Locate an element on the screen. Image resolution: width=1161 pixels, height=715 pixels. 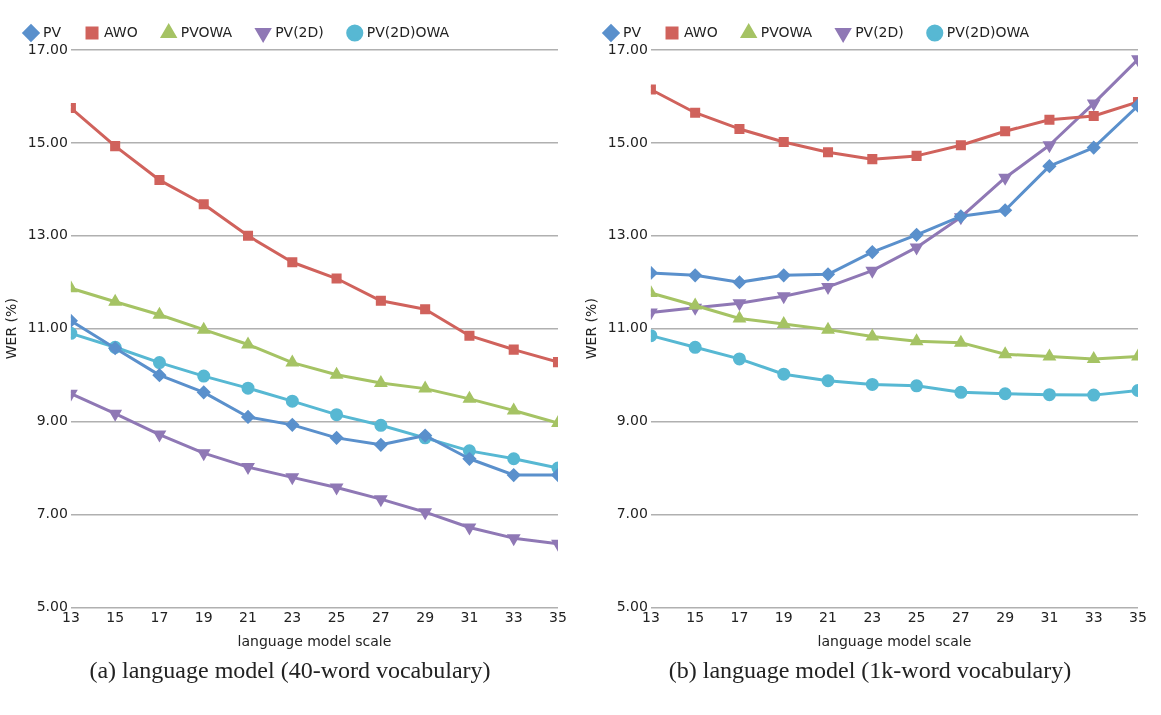
text: (a) language model (40-word vocabulary) is located at coordinates (290, 670).